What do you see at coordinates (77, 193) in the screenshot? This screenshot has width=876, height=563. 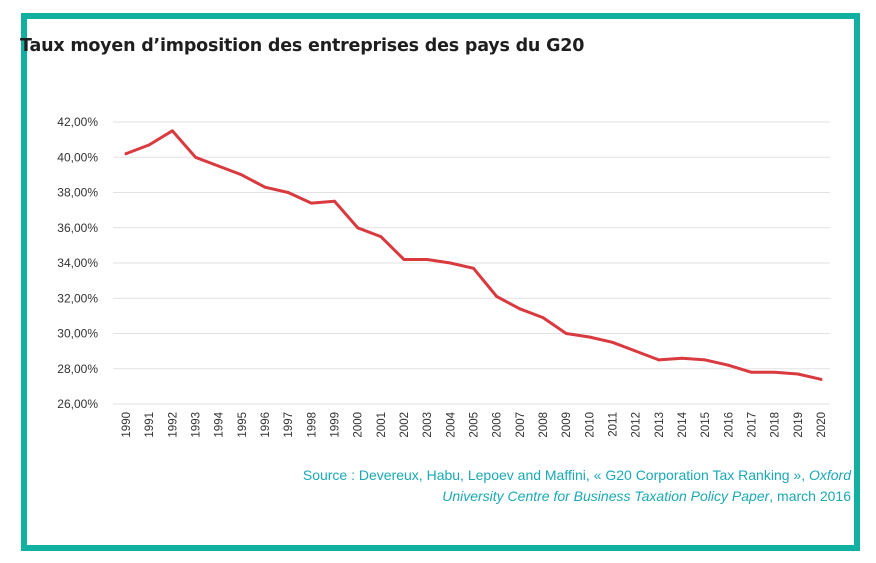 I see `y-tick-label: 38,00%` at bounding box center [77, 193].